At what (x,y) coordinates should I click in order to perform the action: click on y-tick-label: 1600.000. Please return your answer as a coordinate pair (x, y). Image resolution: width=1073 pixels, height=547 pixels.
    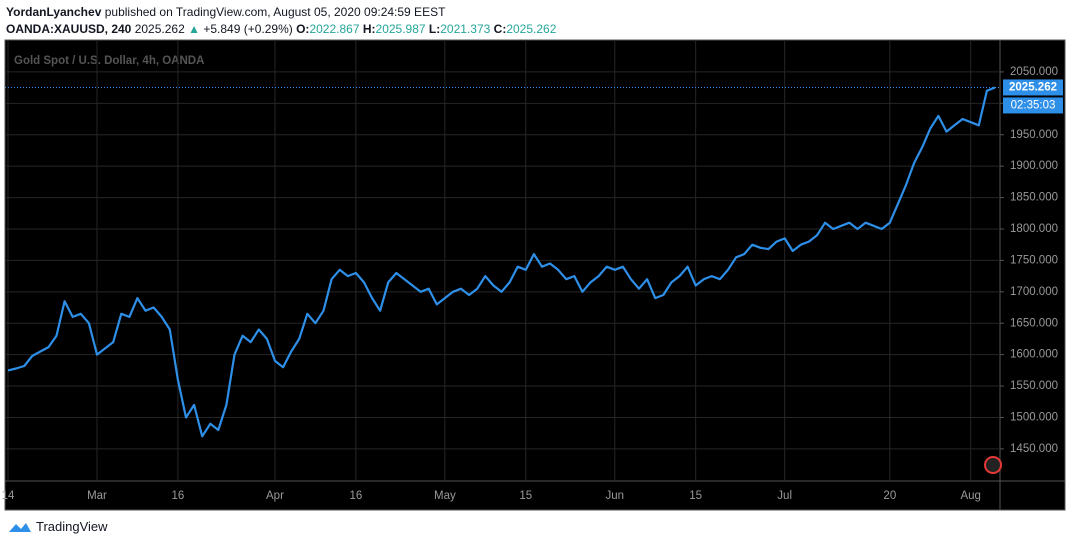
    Looking at the image, I should click on (1034, 355).